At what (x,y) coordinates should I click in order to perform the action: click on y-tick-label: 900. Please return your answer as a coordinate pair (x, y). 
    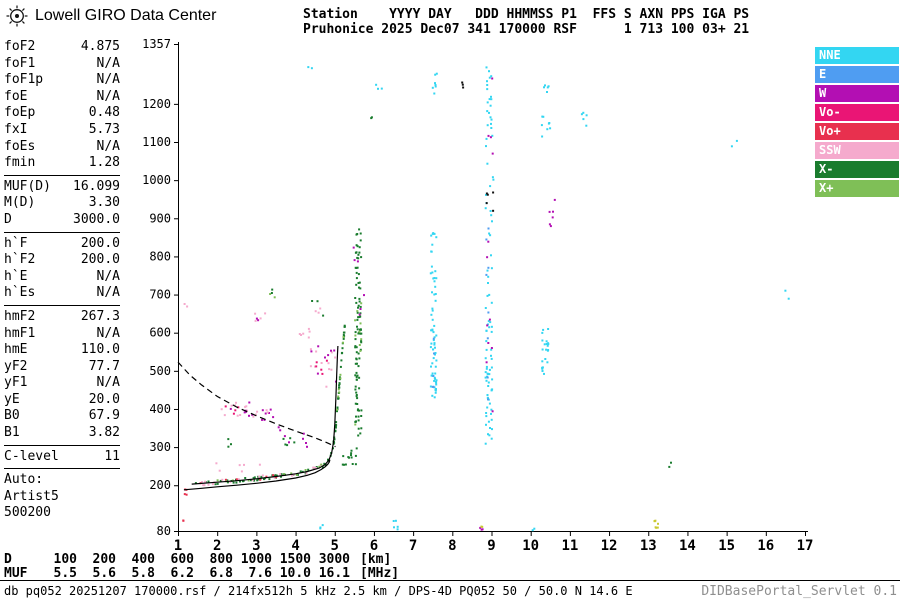
    Looking at the image, I should click on (160, 218).